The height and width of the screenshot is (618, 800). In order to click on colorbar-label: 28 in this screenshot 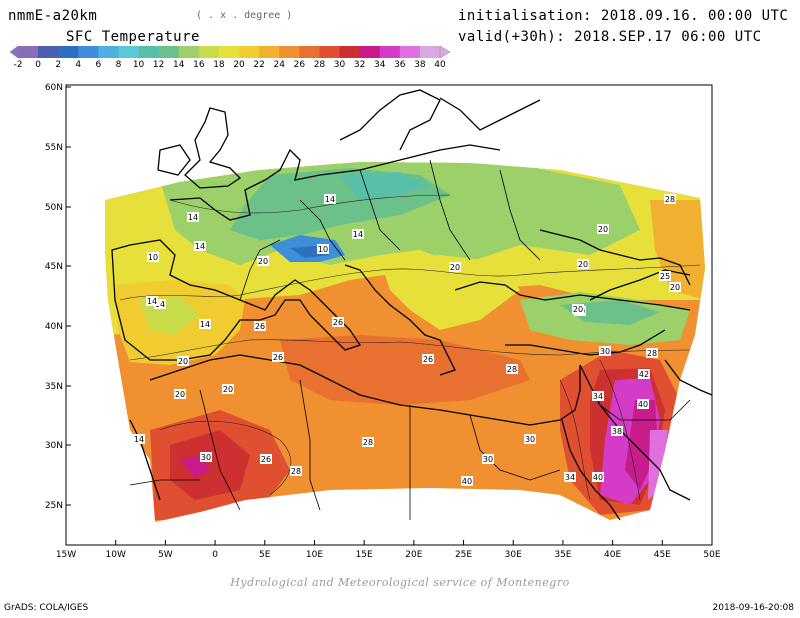, I will do `click(319, 65)`.